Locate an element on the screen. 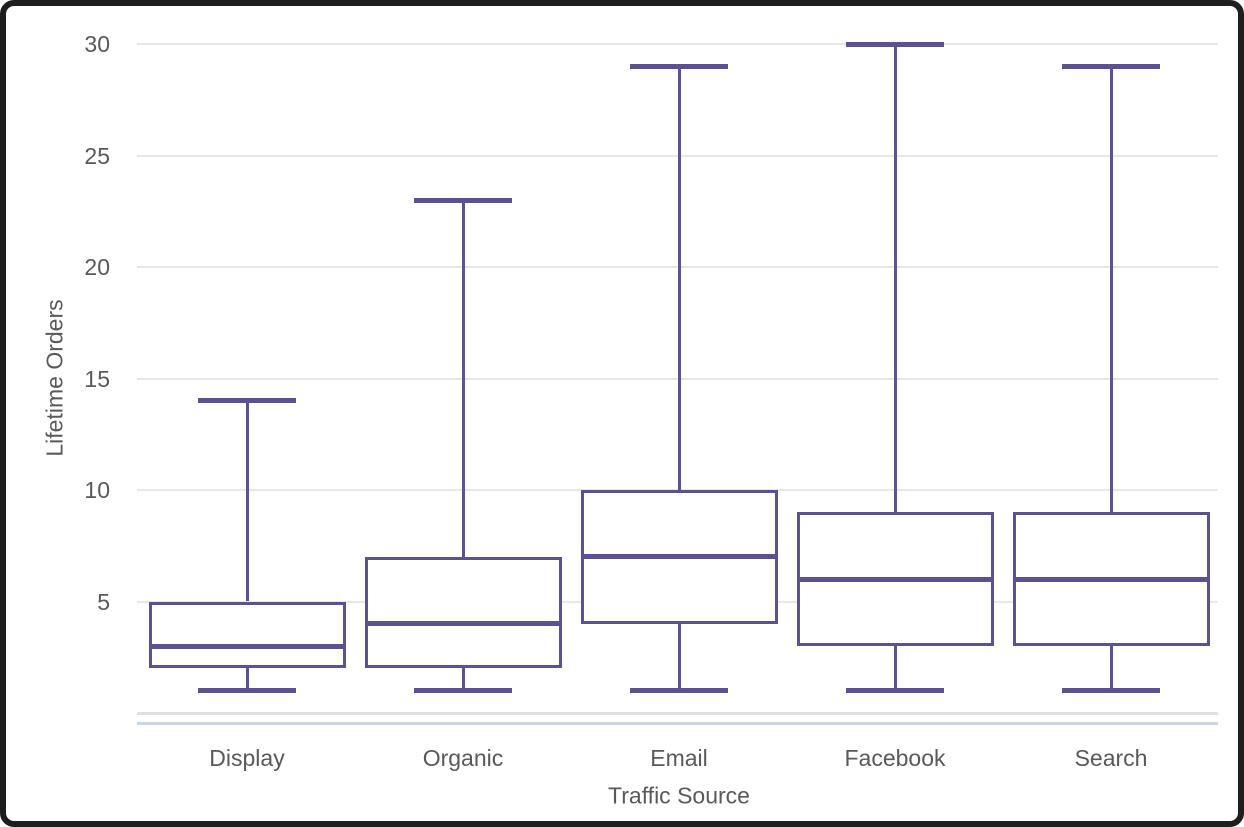 The image size is (1244, 827). email-max-cap is located at coordinates (679, 66).